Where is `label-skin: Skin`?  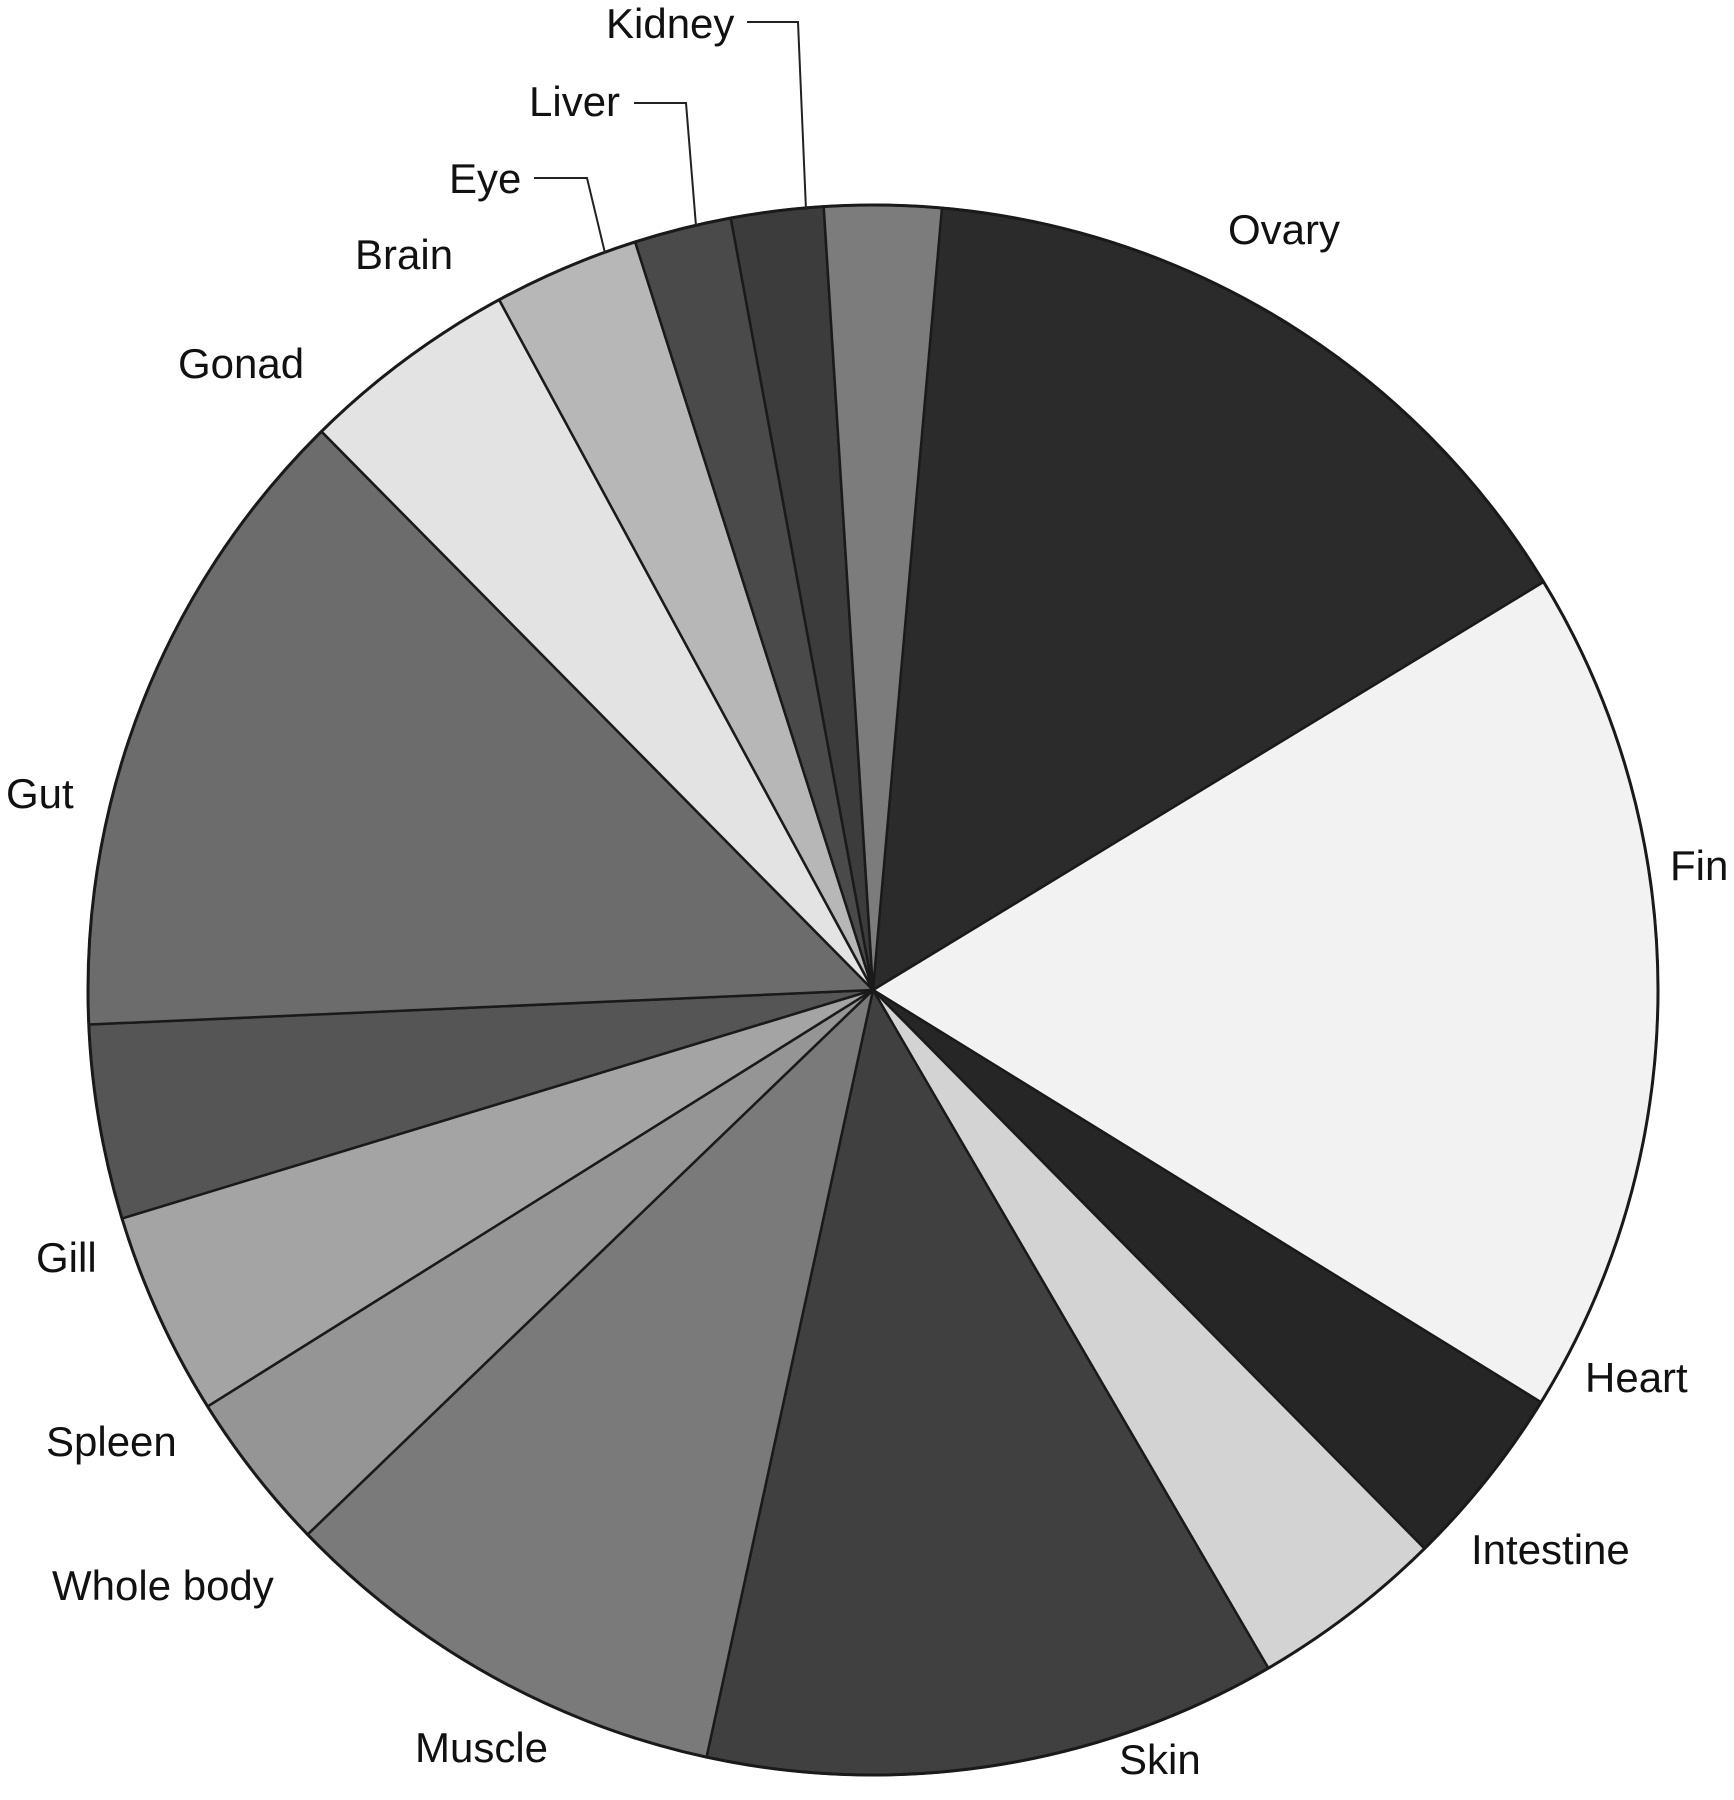
label-skin: Skin is located at coordinates (1160, 1759).